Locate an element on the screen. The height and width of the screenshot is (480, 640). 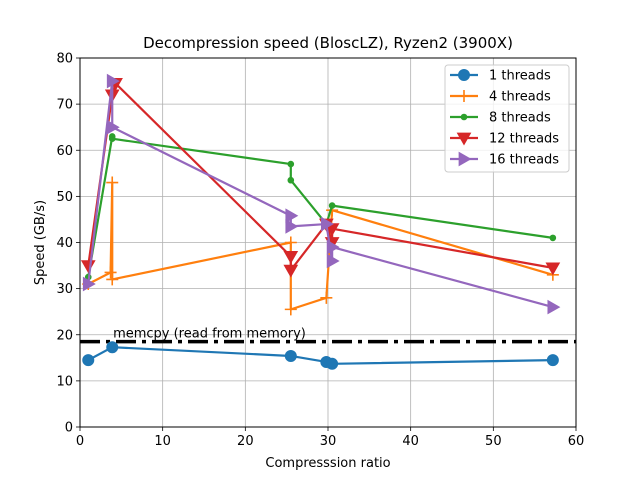
legend-label: 12 threads is located at coordinates (524, 139).